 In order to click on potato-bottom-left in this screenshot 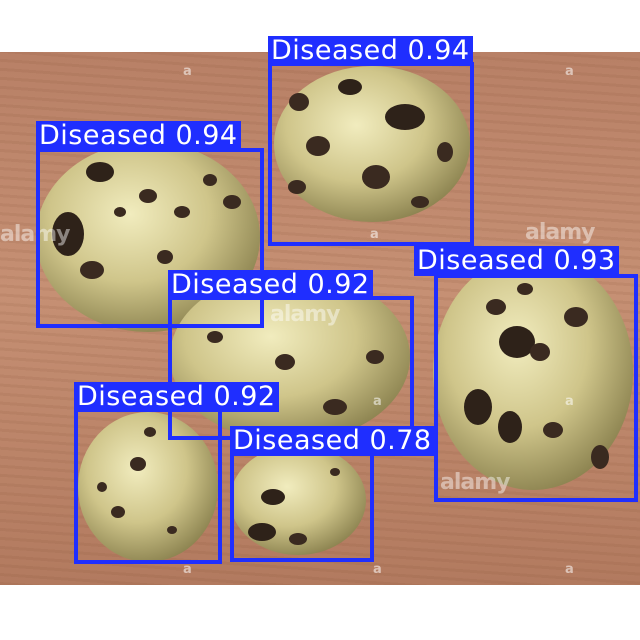, I will do `click(148, 487)`.